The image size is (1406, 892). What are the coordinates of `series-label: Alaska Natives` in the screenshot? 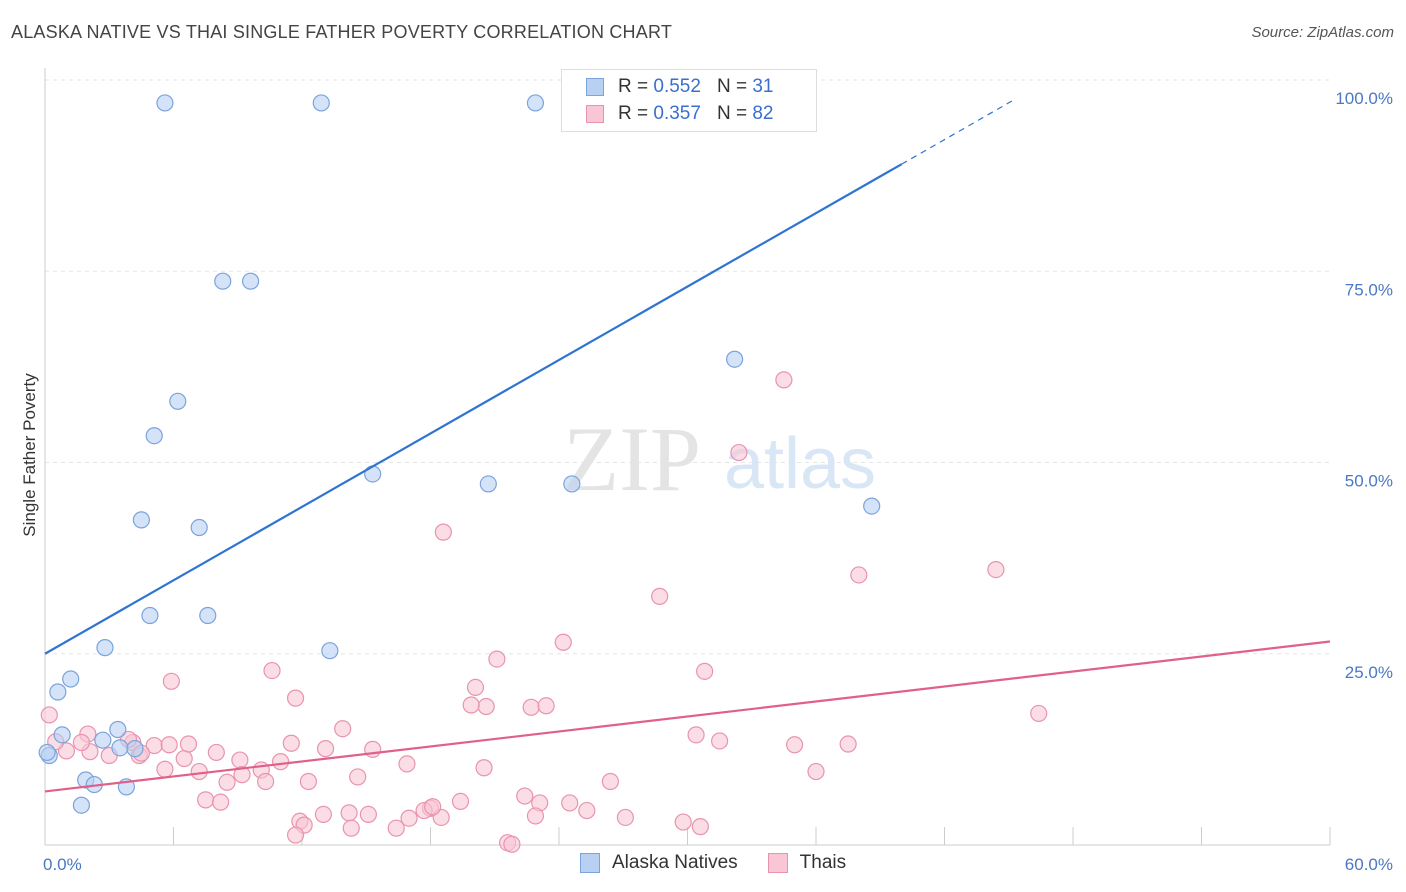 It's located at (675, 862).